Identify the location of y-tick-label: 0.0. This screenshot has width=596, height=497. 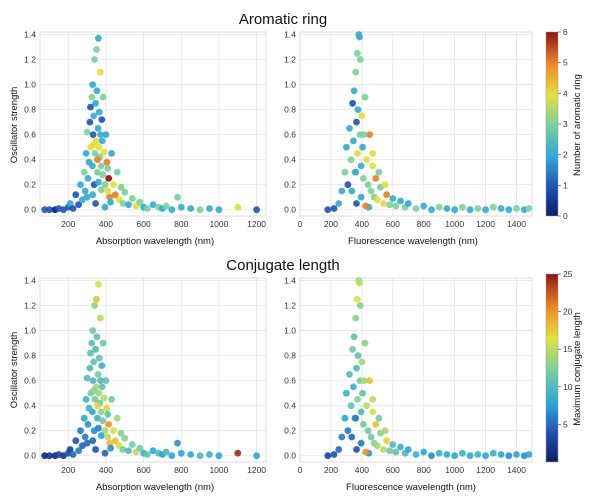
(290, 456).